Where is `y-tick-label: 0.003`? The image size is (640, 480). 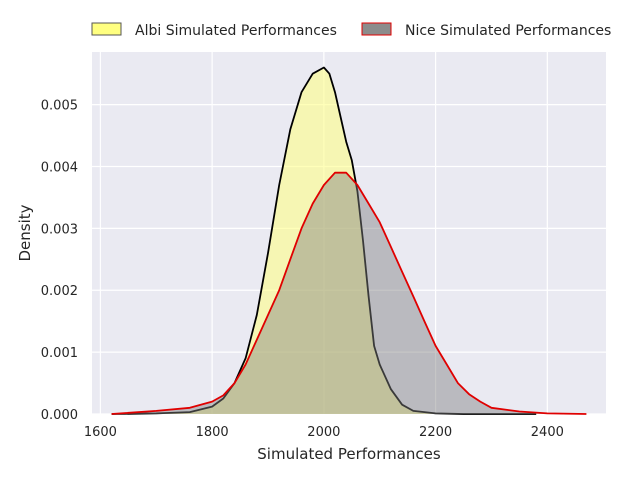
y-tick-label: 0.003 is located at coordinates (59, 229).